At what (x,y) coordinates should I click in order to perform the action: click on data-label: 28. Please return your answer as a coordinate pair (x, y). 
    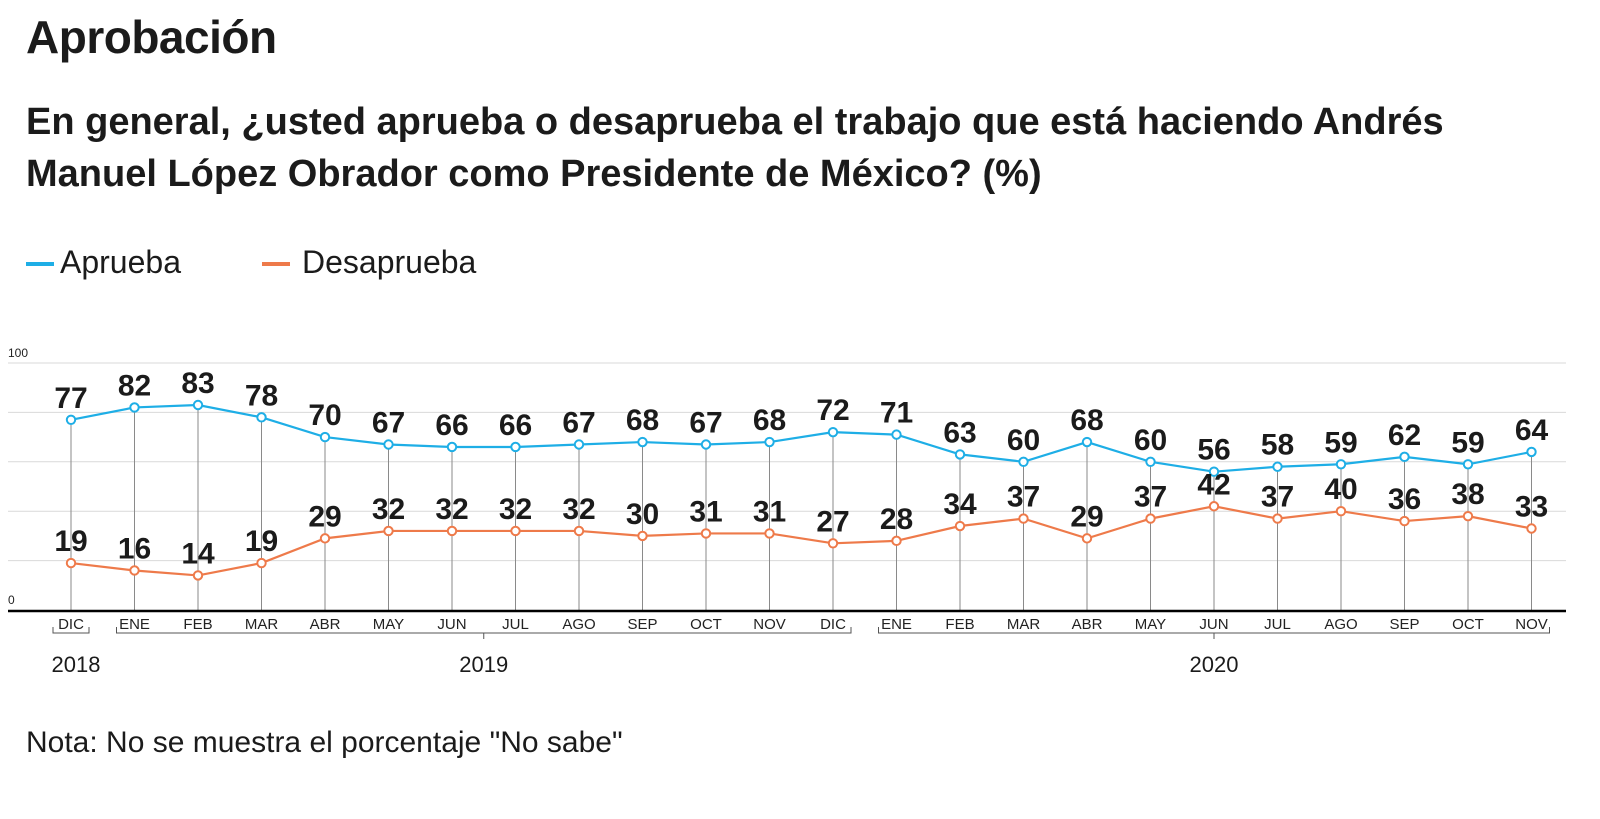
    Looking at the image, I should click on (896, 519).